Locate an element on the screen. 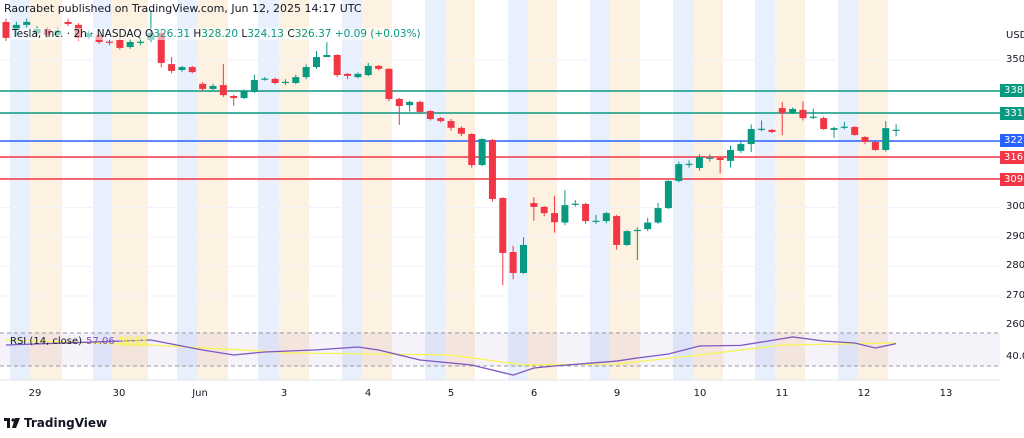 This screenshot has height=438, width=1024. level-label-309: 309 is located at coordinates (1012, 179).